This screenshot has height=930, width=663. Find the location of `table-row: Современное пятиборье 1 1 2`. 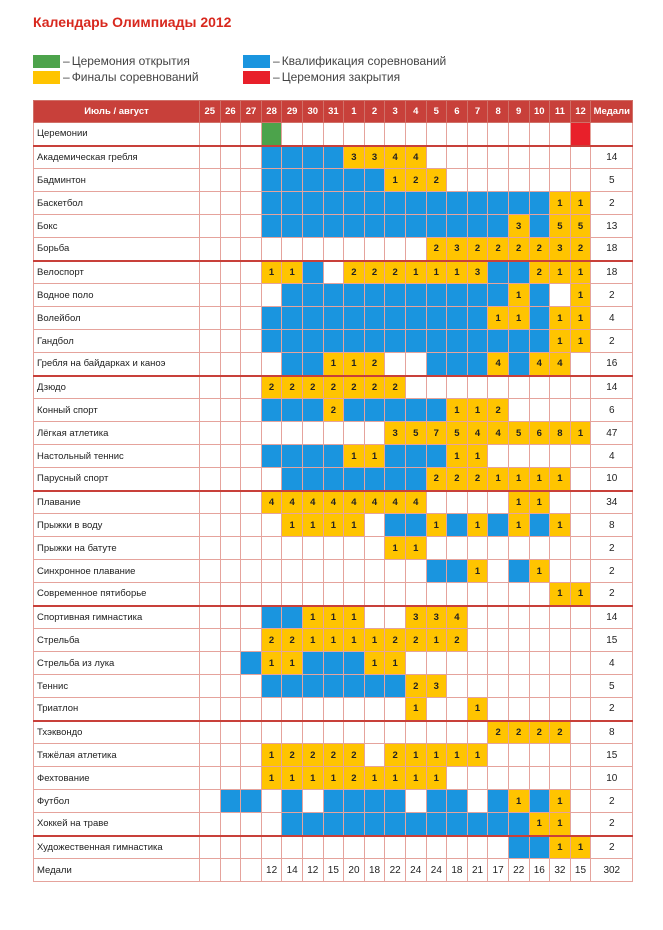

table-row: Современное пятиборье 1 1 2 is located at coordinates (333, 594).